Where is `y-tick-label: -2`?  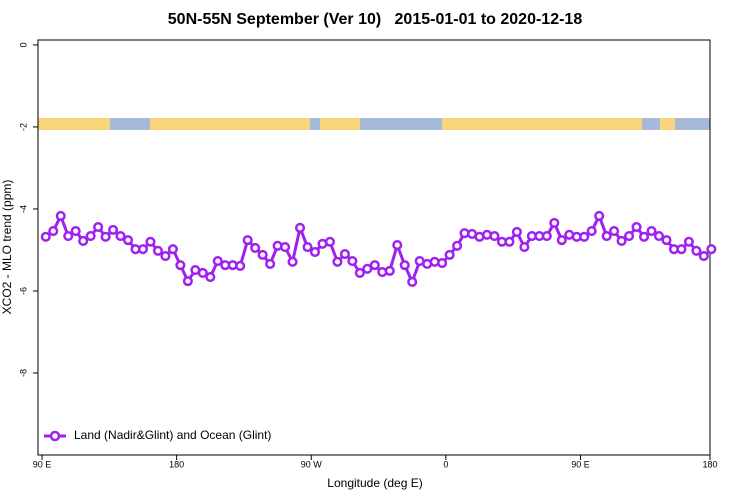
y-tick-label: -2 is located at coordinates (23, 127).